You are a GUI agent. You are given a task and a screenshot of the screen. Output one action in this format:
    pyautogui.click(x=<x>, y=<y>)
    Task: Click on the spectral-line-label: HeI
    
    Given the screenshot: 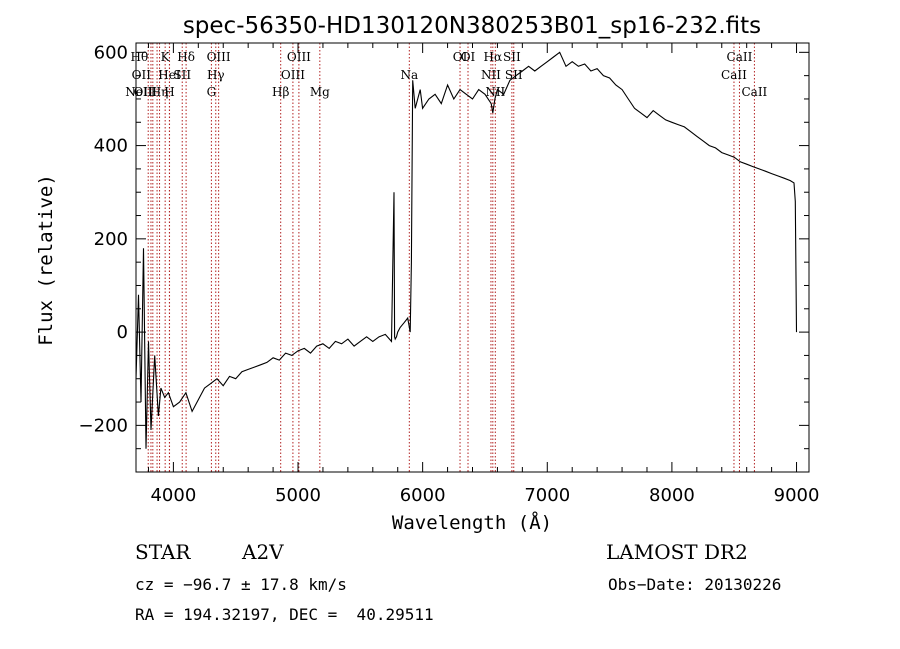 What is the action you would take?
    pyautogui.click(x=169, y=75)
    